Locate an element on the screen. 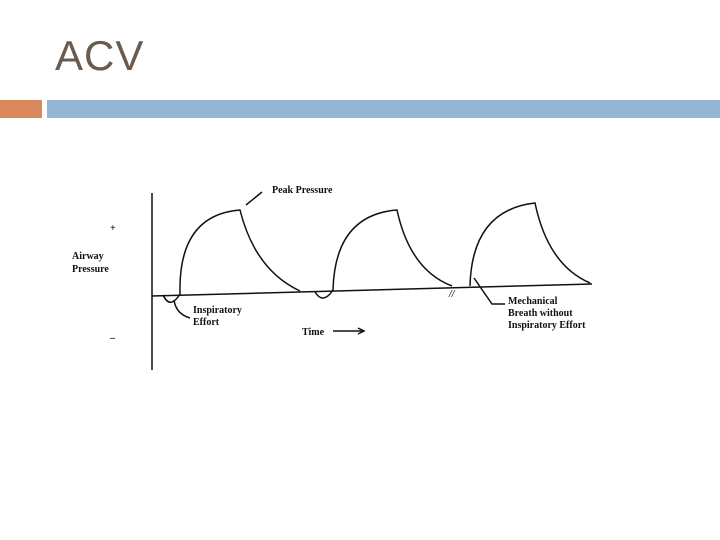 This screenshot has height=540, width=720. axis-label: Pressure is located at coordinates (90, 269).